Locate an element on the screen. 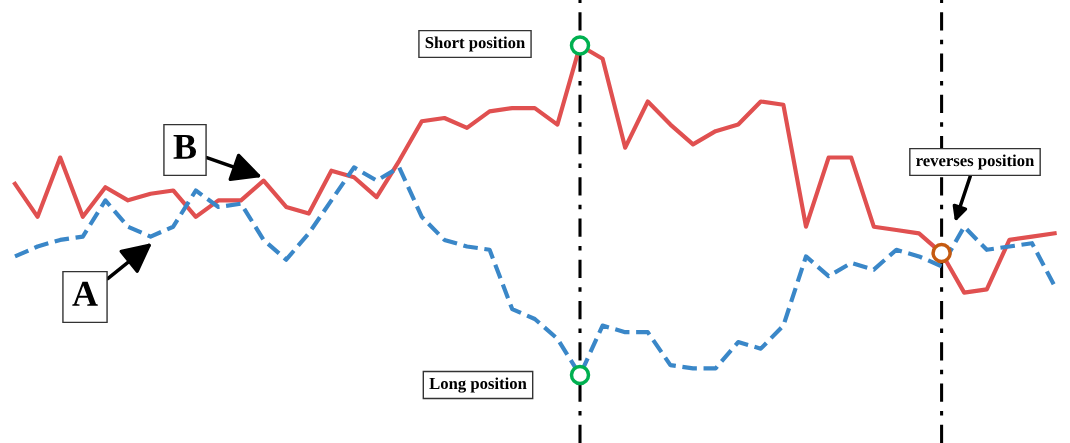 This screenshot has height=443, width=1070. annotation: reverses position is located at coordinates (975, 162).